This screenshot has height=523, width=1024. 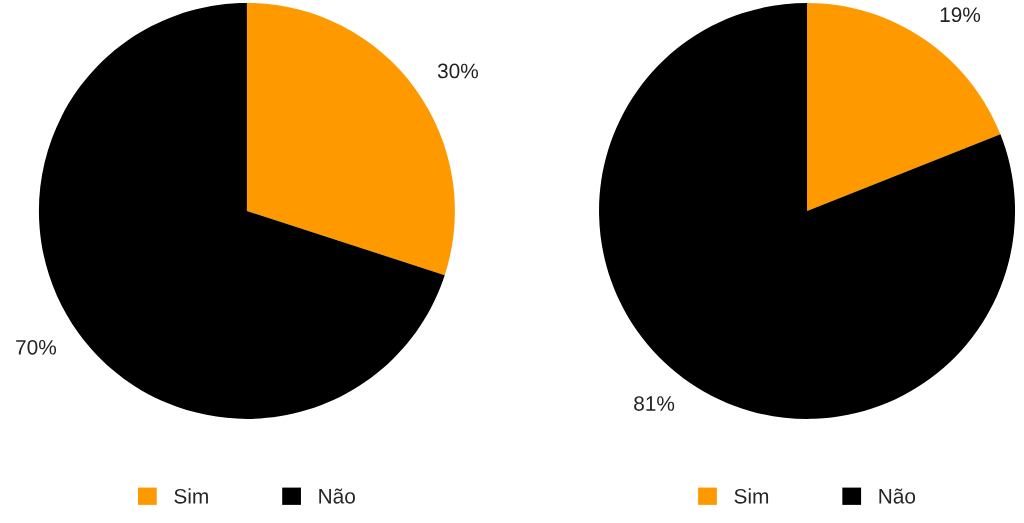 What do you see at coordinates (458, 71) in the screenshot?
I see `data-label: 30%` at bounding box center [458, 71].